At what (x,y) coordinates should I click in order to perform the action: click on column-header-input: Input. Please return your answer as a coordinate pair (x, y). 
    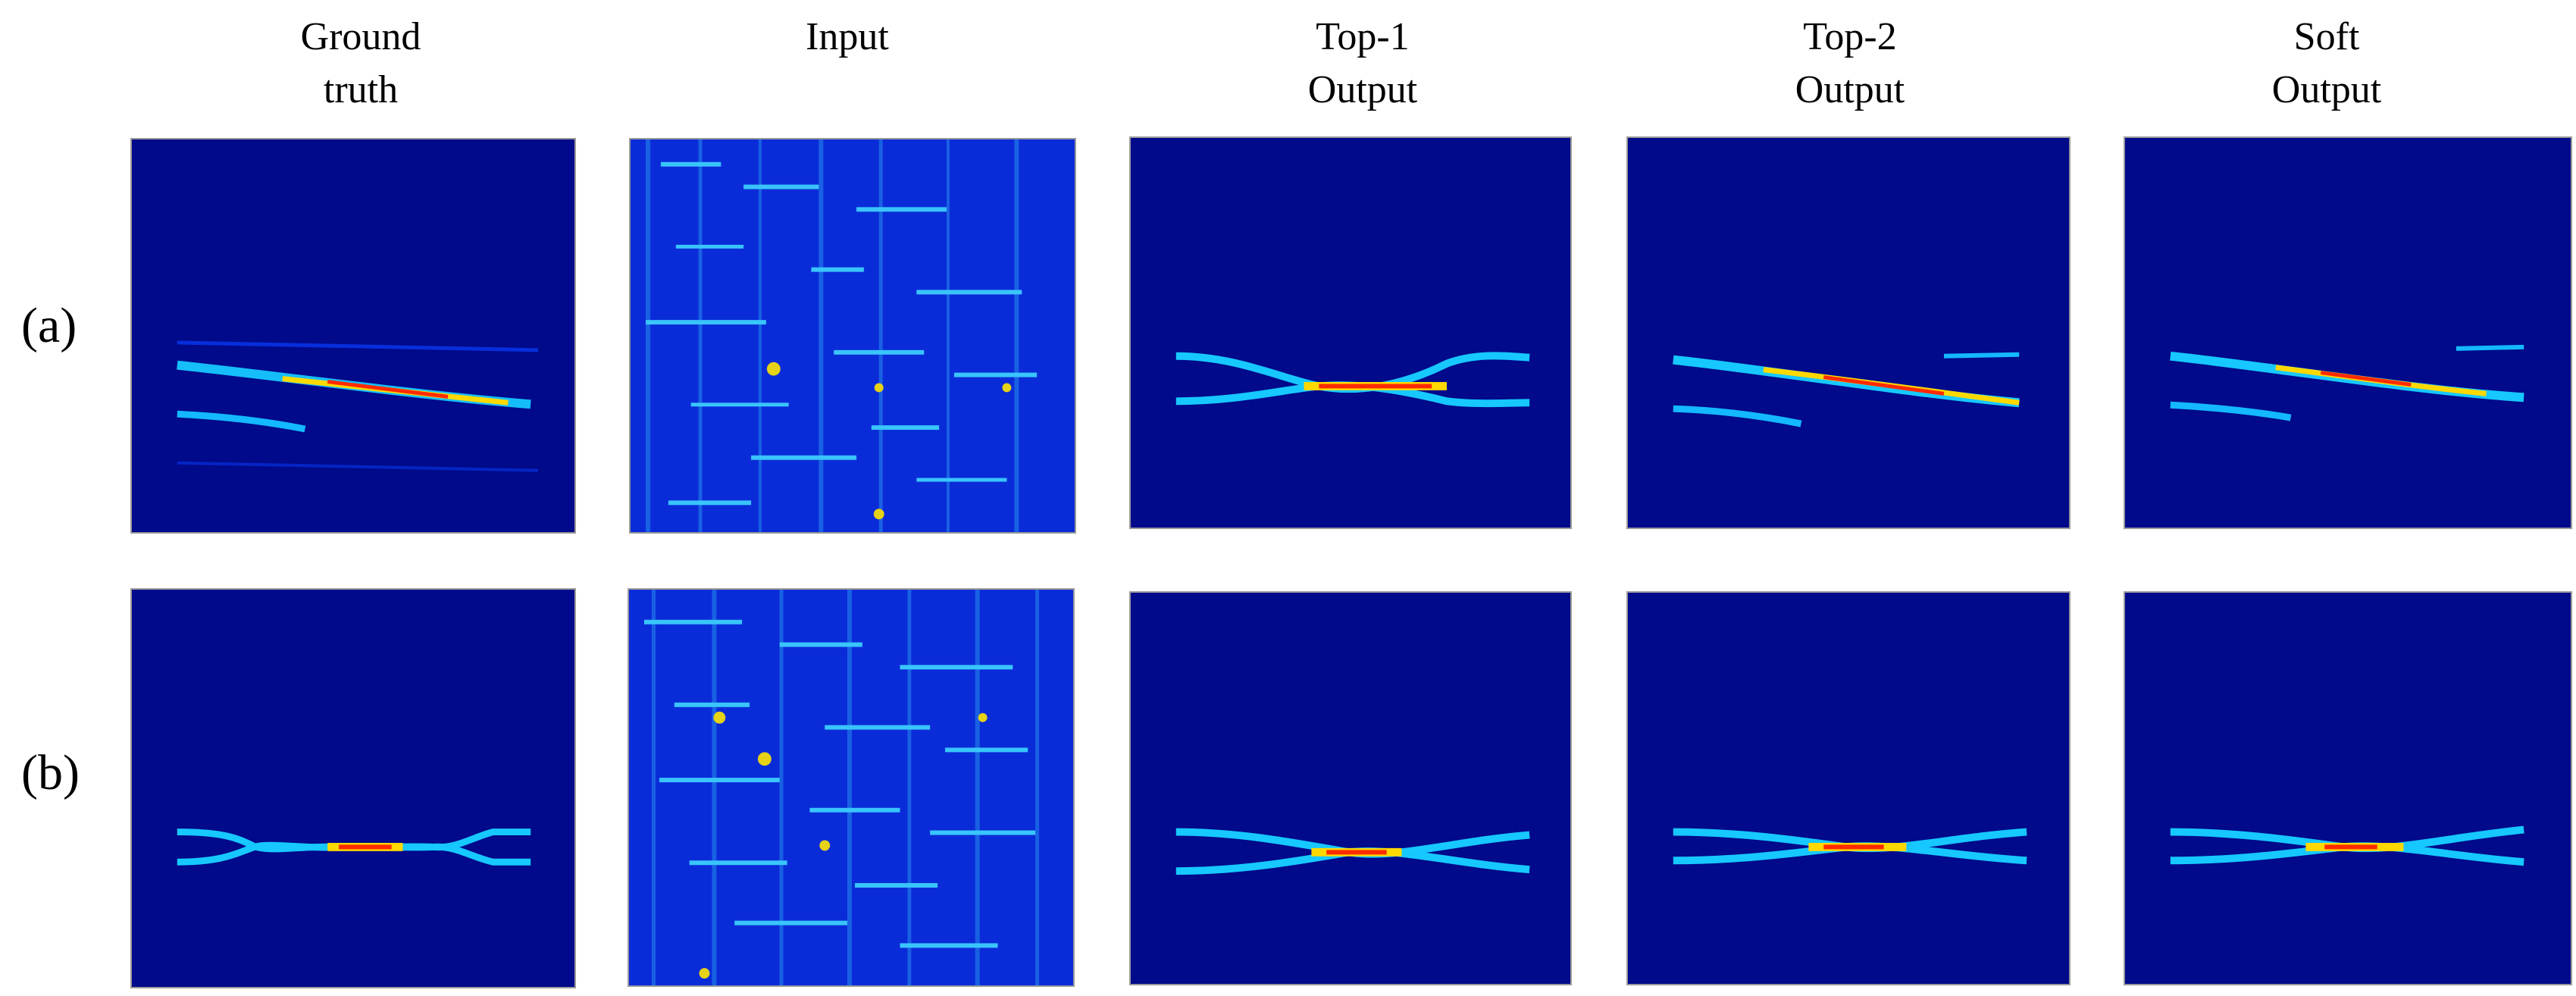
    Looking at the image, I should click on (847, 37).